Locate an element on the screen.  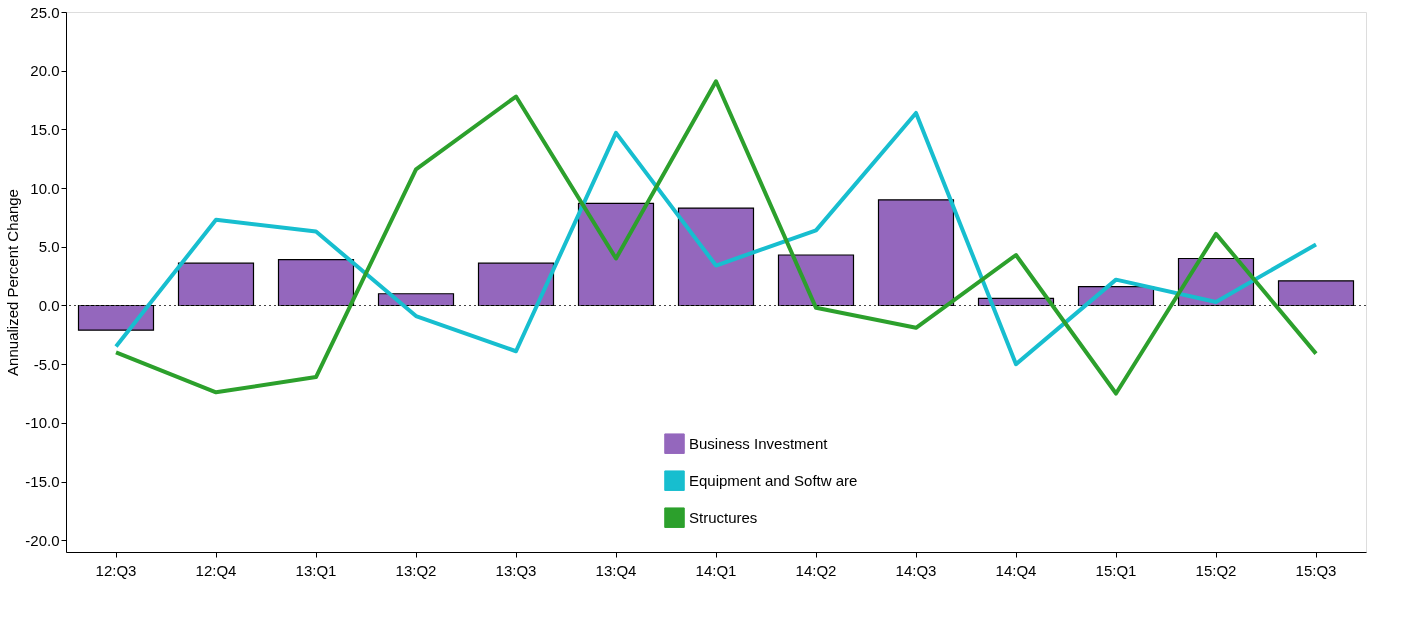
x-tick-label: 13:Q1 is located at coordinates (316, 570).